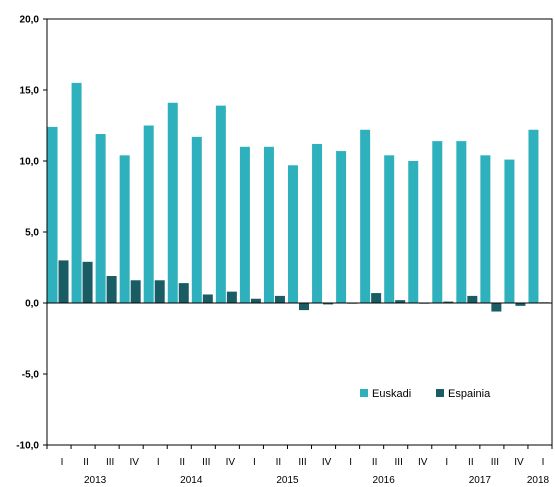 Image resolution: width=555 pixels, height=487 pixels. I want to click on legend-label-euskadi: Euskadi, so click(391, 394).